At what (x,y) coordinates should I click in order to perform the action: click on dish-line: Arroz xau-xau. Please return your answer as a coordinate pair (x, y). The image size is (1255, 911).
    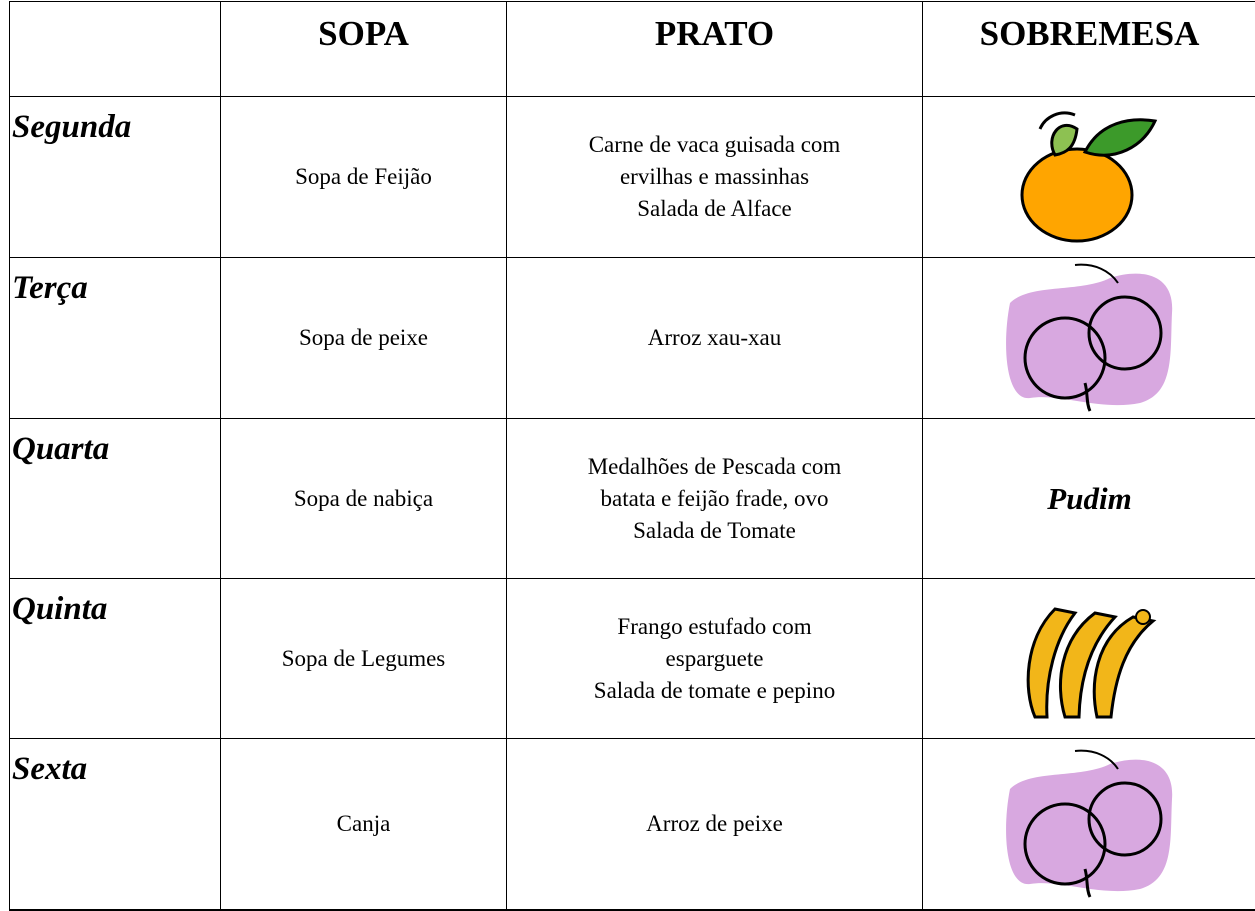
    Looking at the image, I should click on (714, 337).